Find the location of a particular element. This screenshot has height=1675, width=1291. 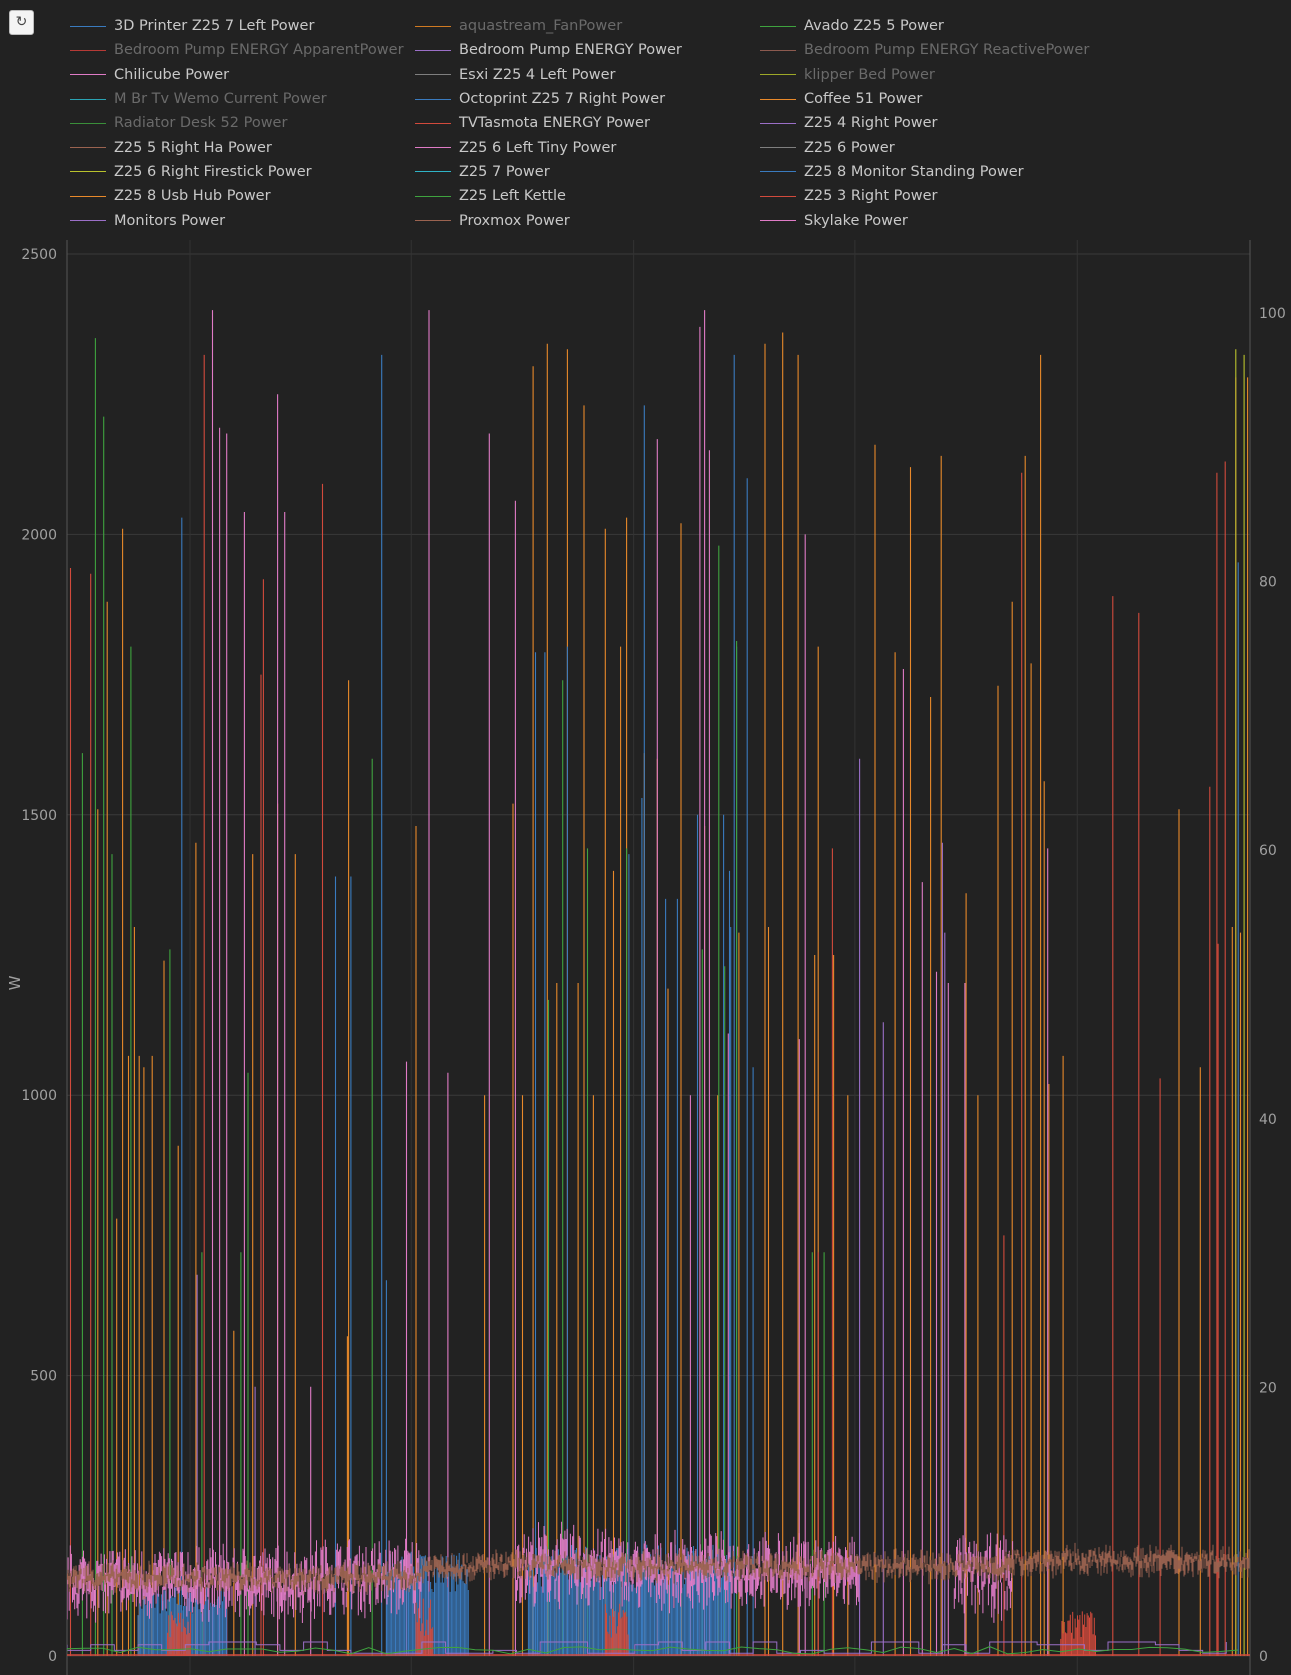

y-tick-label: 2500 is located at coordinates (39, 255).